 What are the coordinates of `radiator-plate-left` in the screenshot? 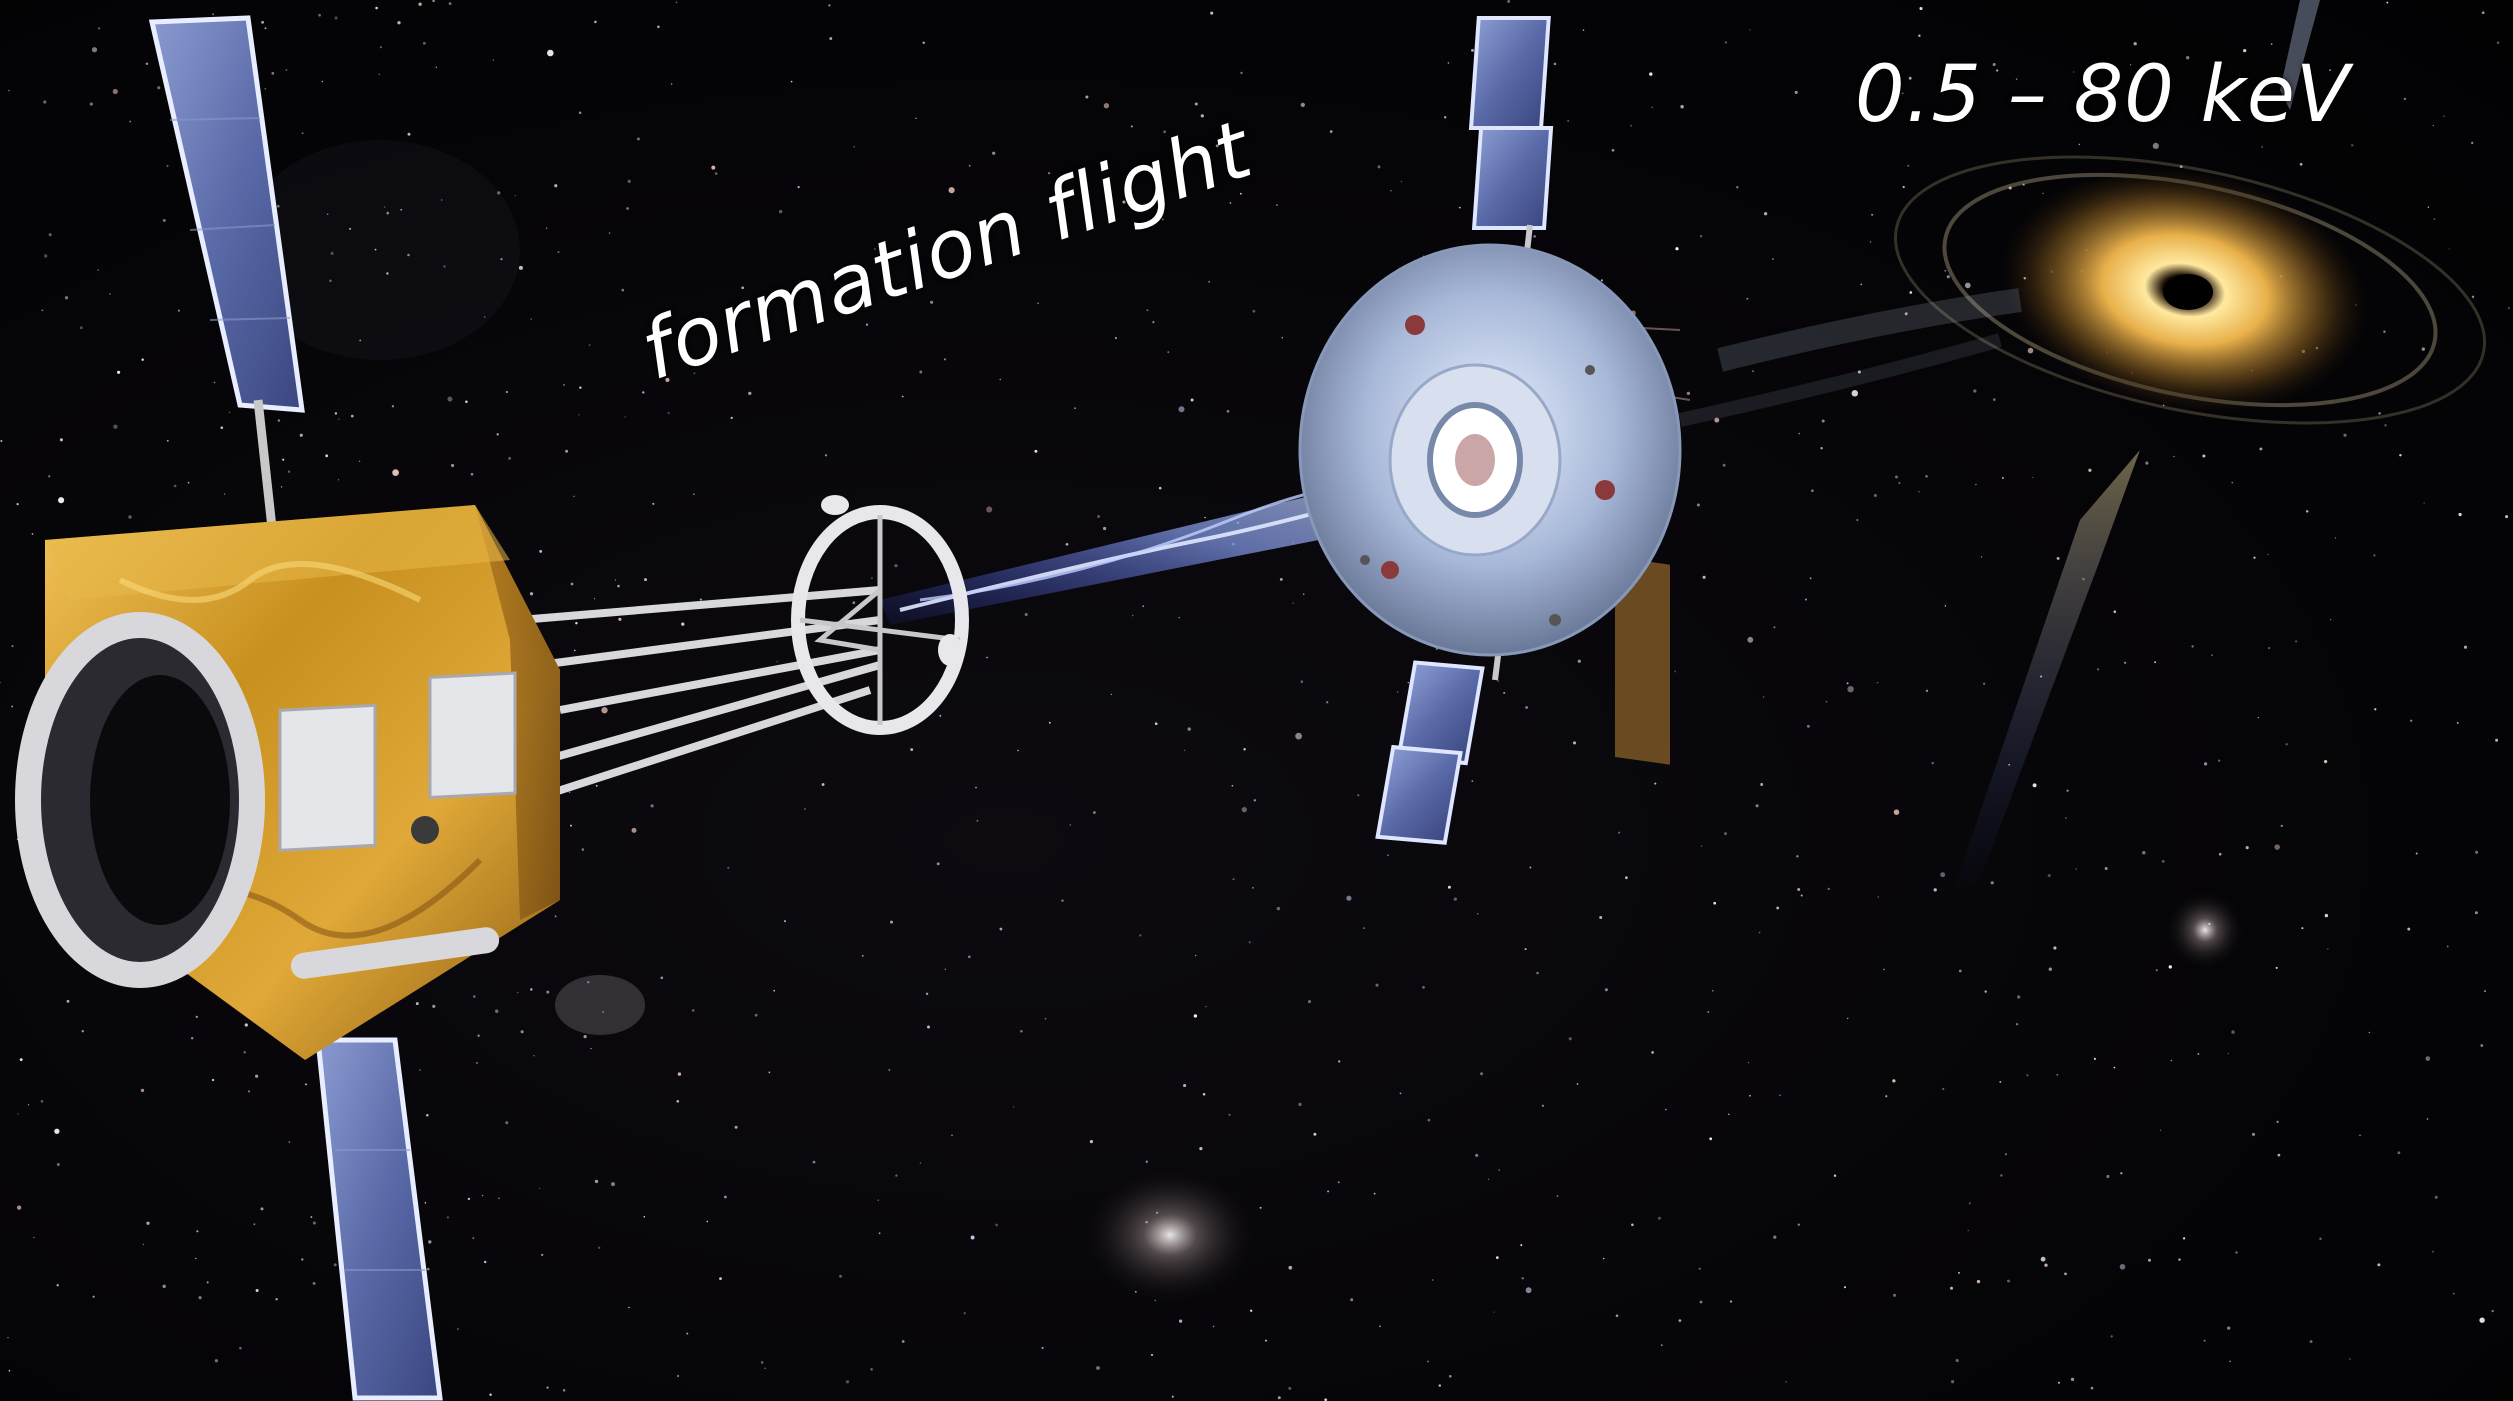 It's located at (327, 777).